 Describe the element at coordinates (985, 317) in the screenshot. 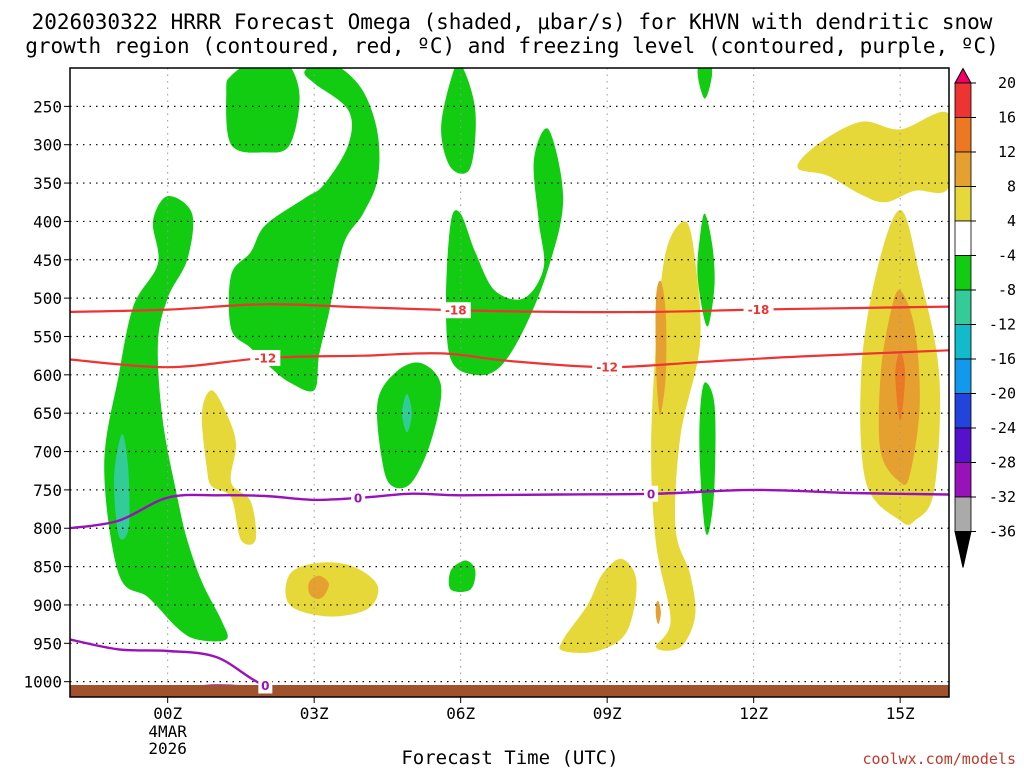

I see `omega-colorbar: 20 16 12 8 4 -4 -8 -12 -16 -20 -24 -28 -32 -36` at that location.